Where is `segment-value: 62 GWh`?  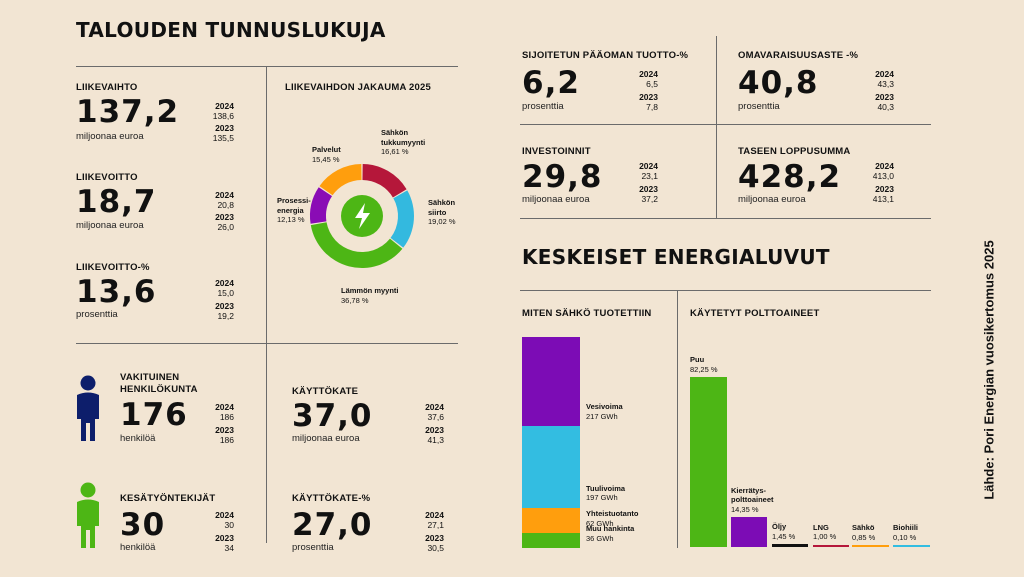 segment-value: 62 GWh is located at coordinates (600, 523).